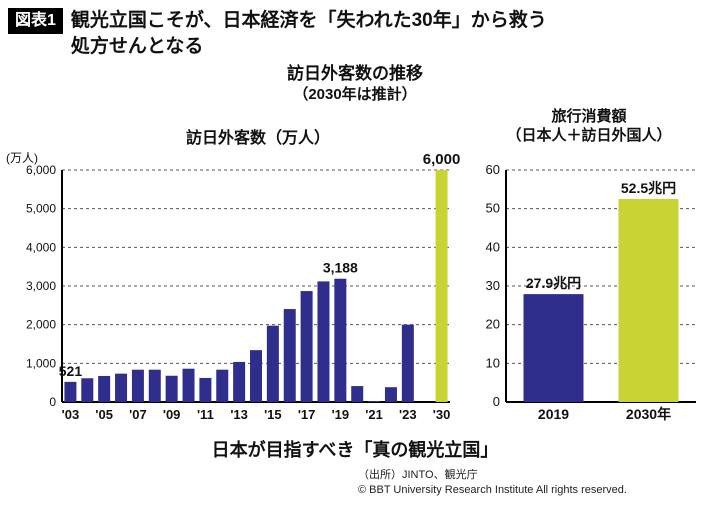 The height and width of the screenshot is (527, 710). I want to click on figure-title-line1: 観光立国こそが、日本経済を「失われた30年」から救う, so click(308, 20).